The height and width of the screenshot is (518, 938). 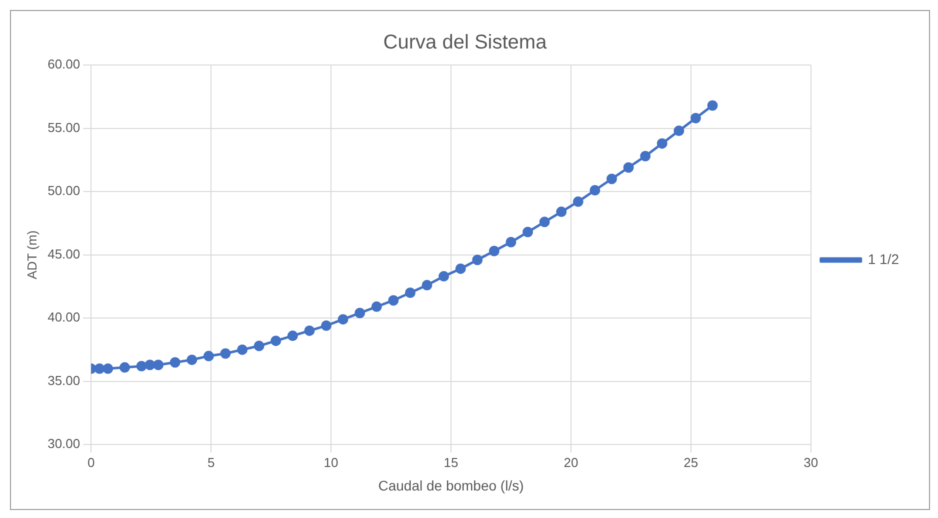 I want to click on y-tick-label: 50.00, so click(x=64, y=190).